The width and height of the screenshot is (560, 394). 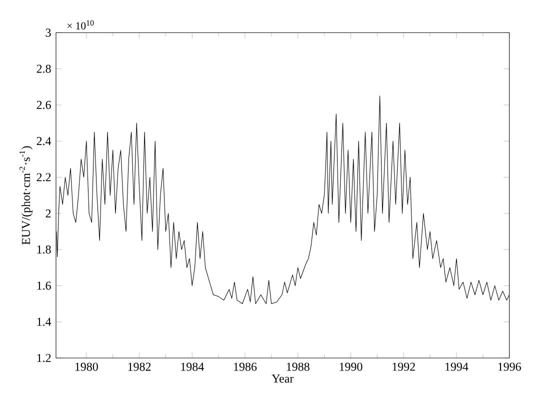 What do you see at coordinates (457, 366) in the screenshot?
I see `x-tick-label: 1994` at bounding box center [457, 366].